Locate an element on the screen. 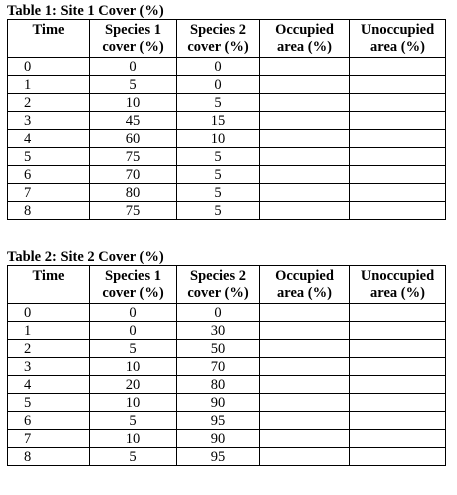 The height and width of the screenshot is (495, 457). table-row: 6 70 5 is located at coordinates (226, 174).